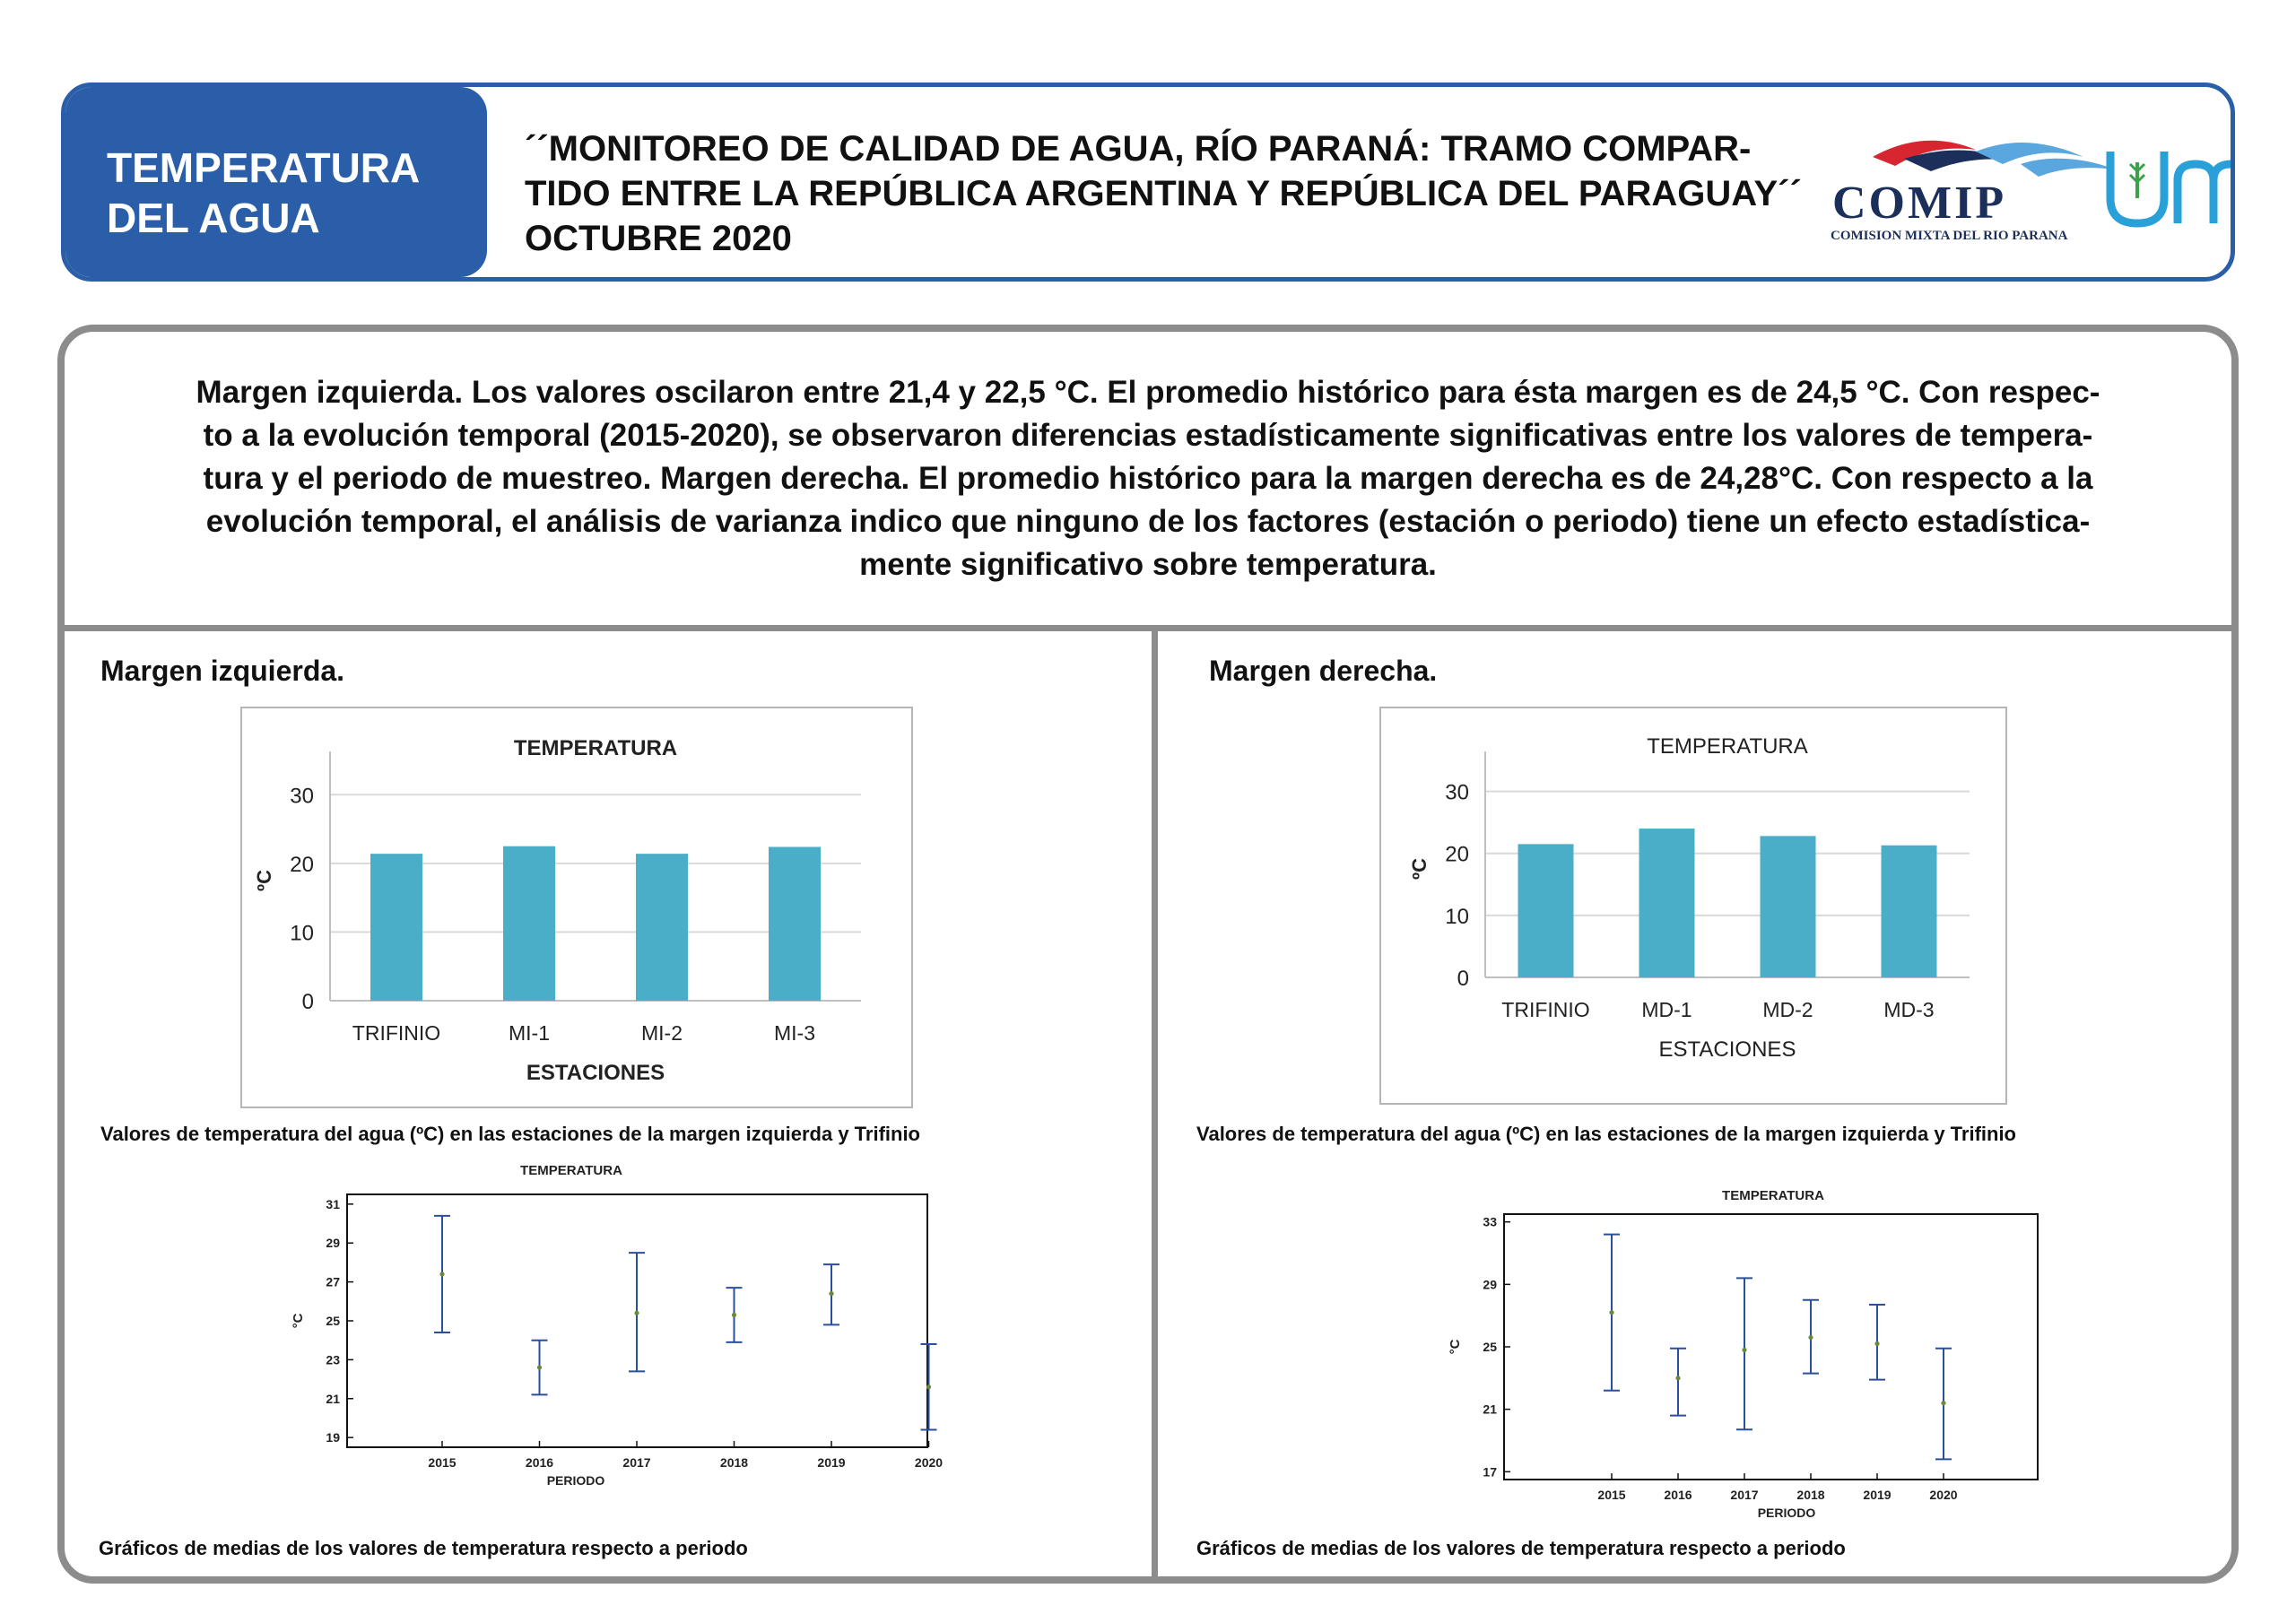  What do you see at coordinates (222, 671) in the screenshot?
I see `left-column-title: Margen izquierda.` at bounding box center [222, 671].